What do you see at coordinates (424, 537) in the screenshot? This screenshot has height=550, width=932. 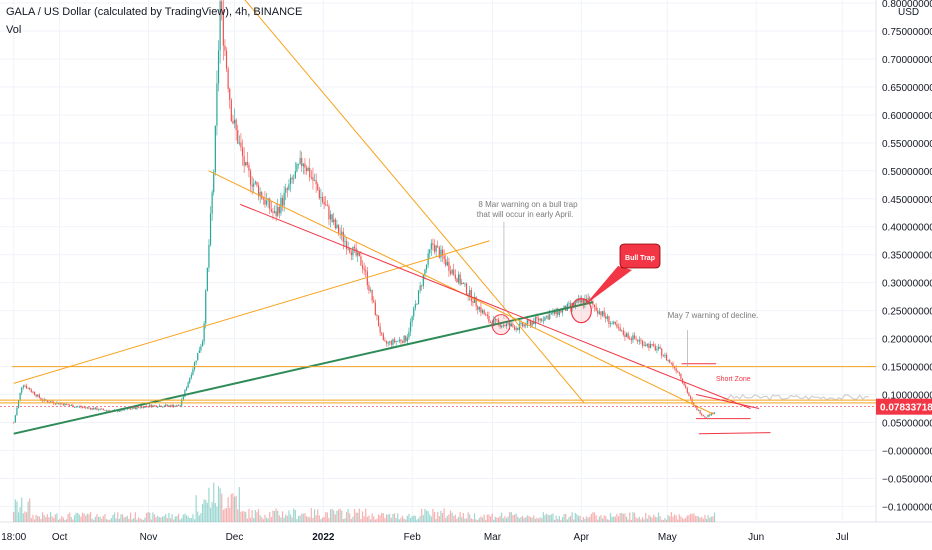 I see `time-axis: 18:00 Oct Nov Dec 2022 Feb Mar Apr May Jun Jul` at bounding box center [424, 537].